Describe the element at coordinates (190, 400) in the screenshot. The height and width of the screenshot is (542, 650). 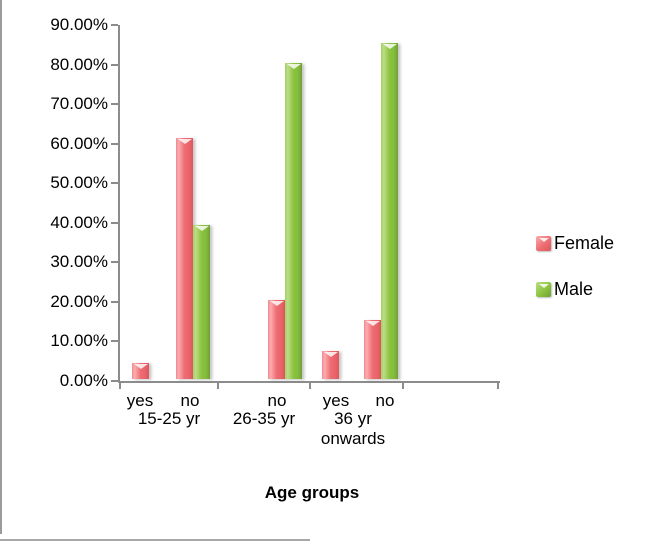
I see `x-sub-label-no-group1: no` at that location.